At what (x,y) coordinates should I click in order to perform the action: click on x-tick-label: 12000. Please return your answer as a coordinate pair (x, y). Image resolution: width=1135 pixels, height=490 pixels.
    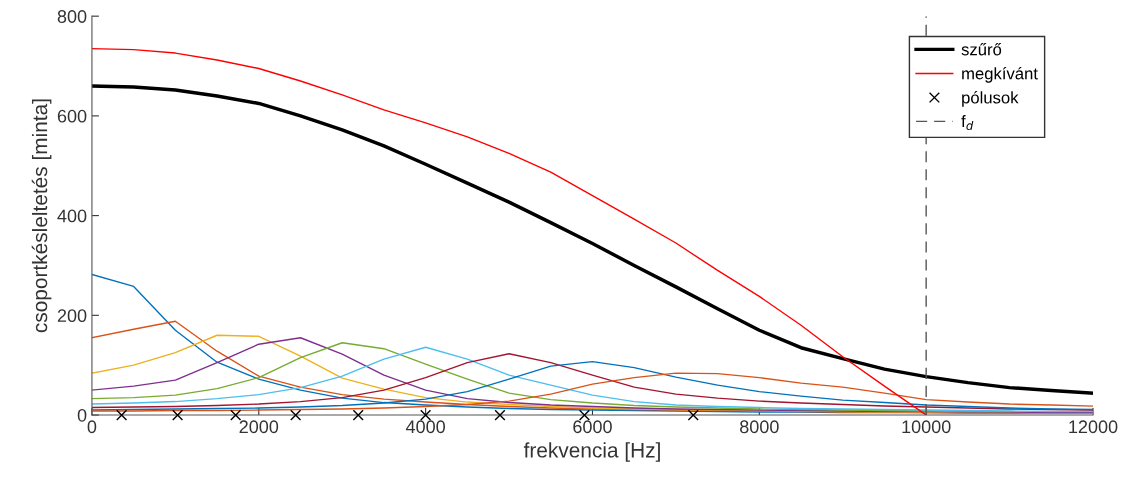
    Looking at the image, I should click on (1093, 427).